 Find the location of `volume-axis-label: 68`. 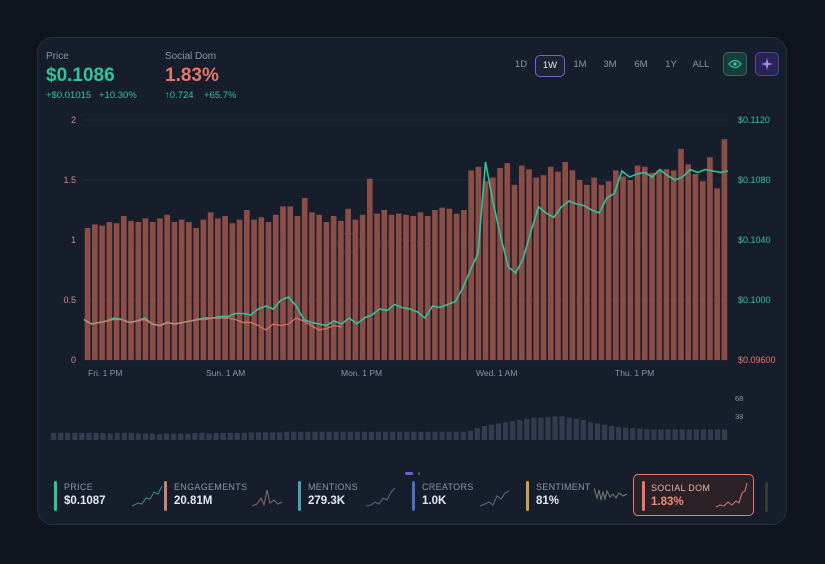

volume-axis-label: 68 is located at coordinates (739, 398).